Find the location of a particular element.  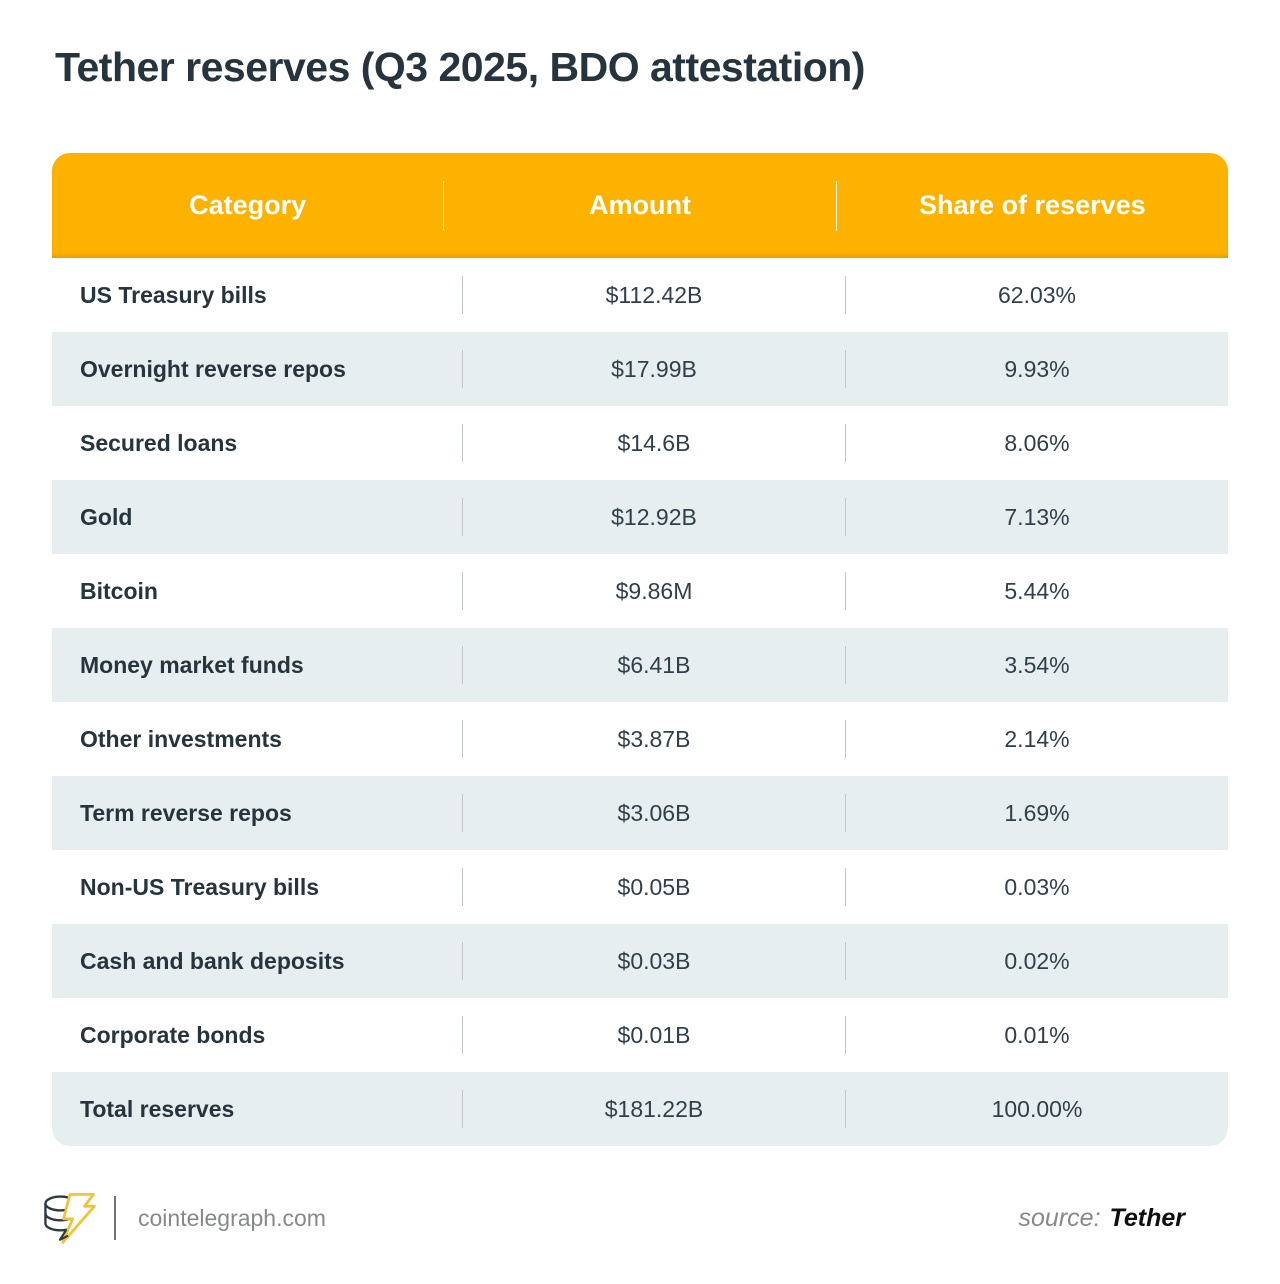

table-header-row: Category Amount Share of reserves is located at coordinates (640, 205).